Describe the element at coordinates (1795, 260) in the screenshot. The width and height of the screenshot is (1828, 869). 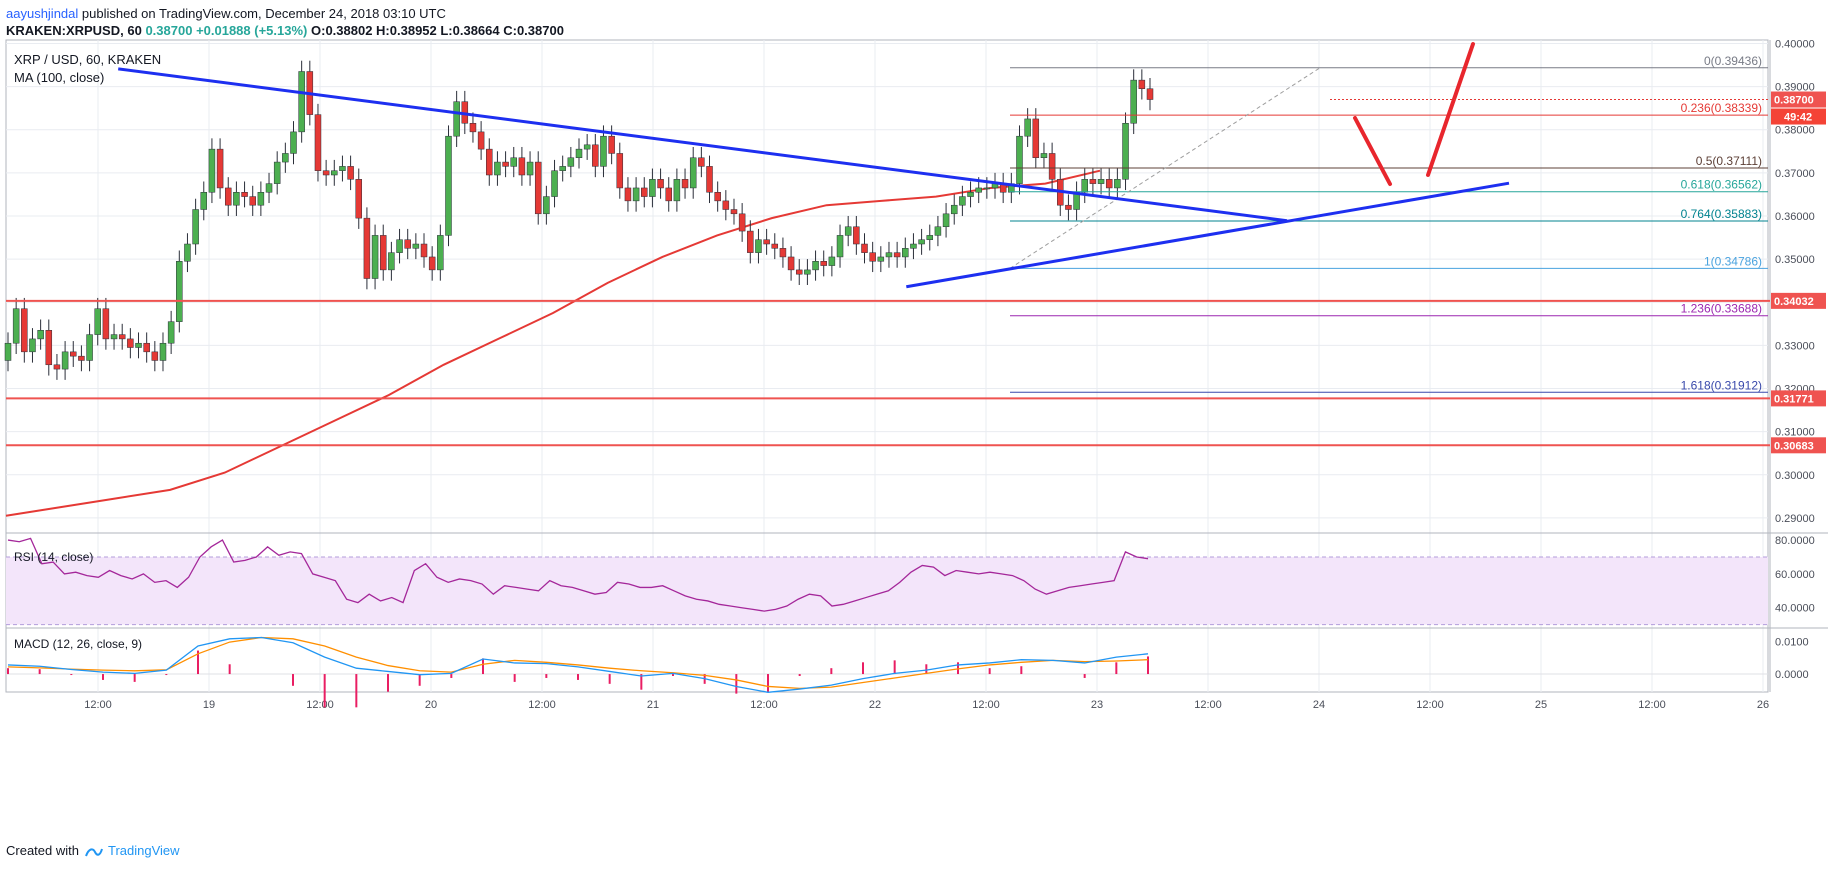
I see `price-axis-label: 0.35000` at that location.